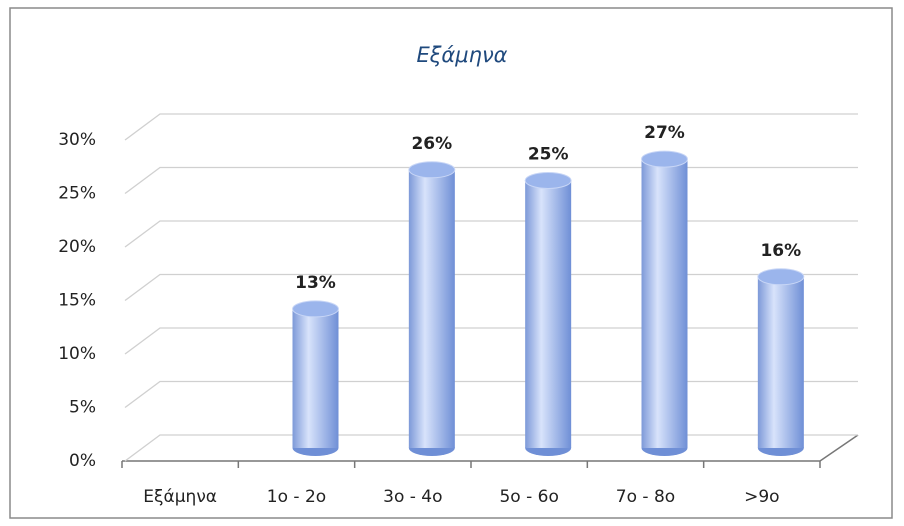 The image size is (904, 526). Describe the element at coordinates (77, 194) in the screenshot. I see `y-tick-label: 25%` at that location.